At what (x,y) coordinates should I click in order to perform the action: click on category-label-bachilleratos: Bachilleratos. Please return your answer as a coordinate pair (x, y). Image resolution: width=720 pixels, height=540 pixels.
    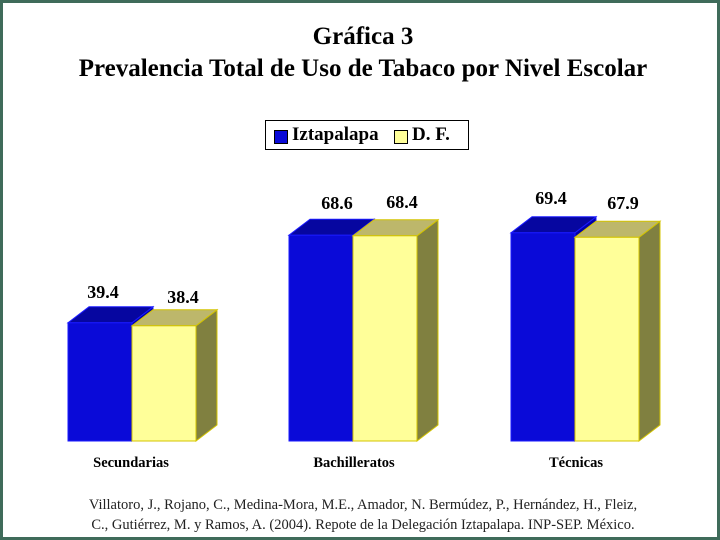
    Looking at the image, I should click on (354, 463).